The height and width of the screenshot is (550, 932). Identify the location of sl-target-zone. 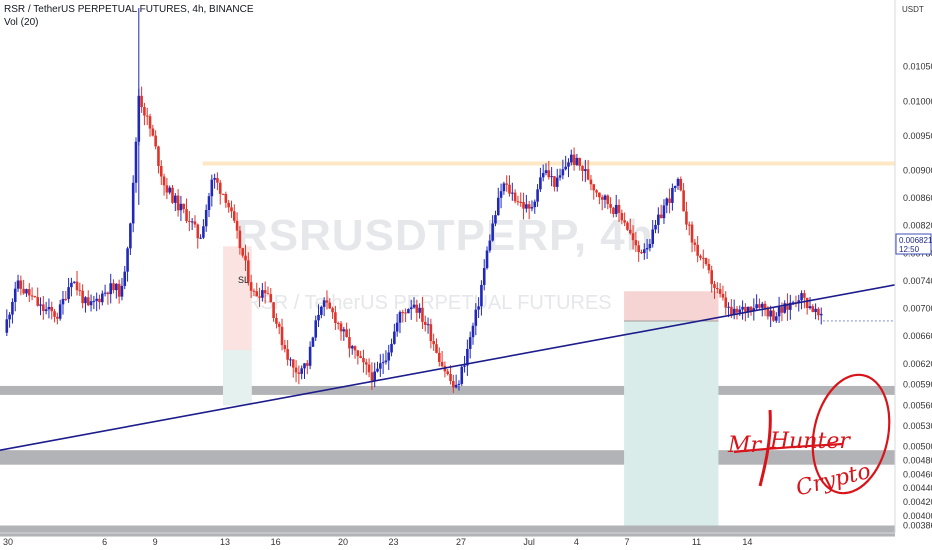
(237, 378).